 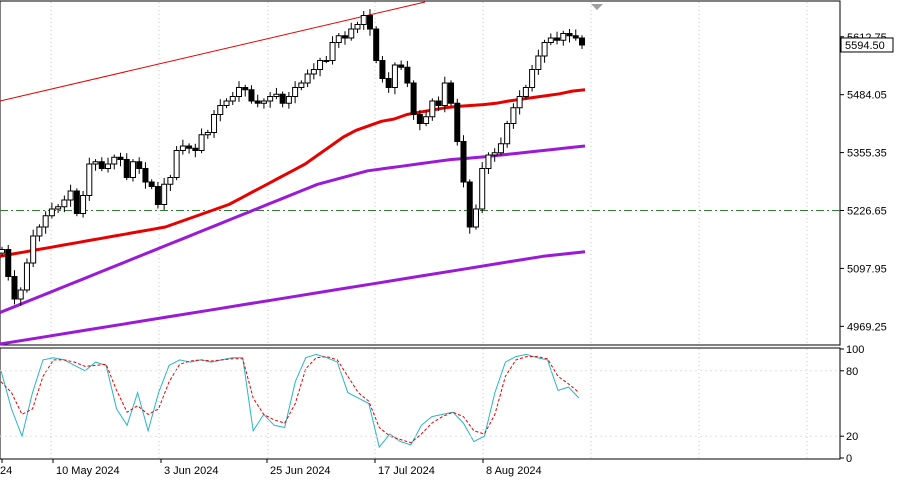 I want to click on stoch-tick-label: 80, so click(x=852, y=372).